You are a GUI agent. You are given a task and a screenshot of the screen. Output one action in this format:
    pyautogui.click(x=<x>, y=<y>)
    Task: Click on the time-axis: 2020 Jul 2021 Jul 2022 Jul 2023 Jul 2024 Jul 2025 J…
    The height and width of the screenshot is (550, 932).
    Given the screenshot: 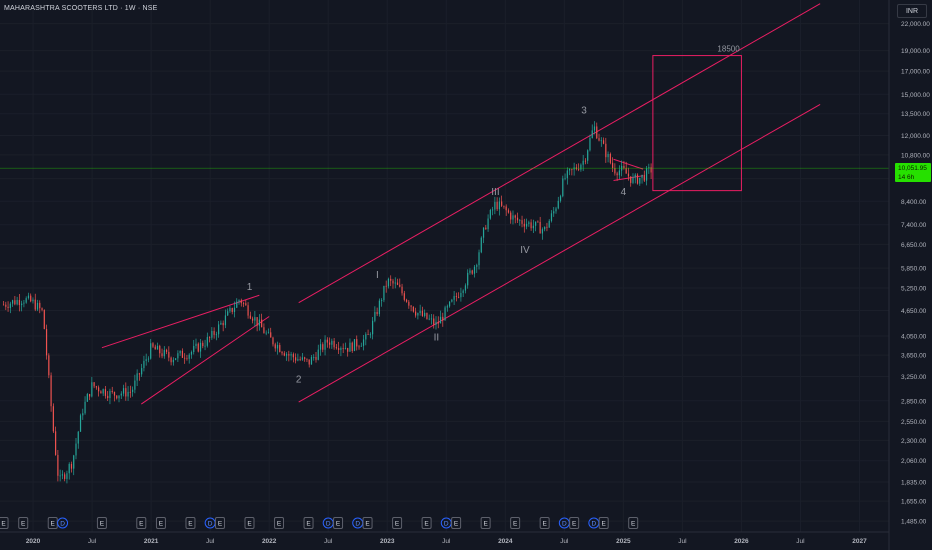 What is the action you would take?
    pyautogui.click(x=446, y=541)
    